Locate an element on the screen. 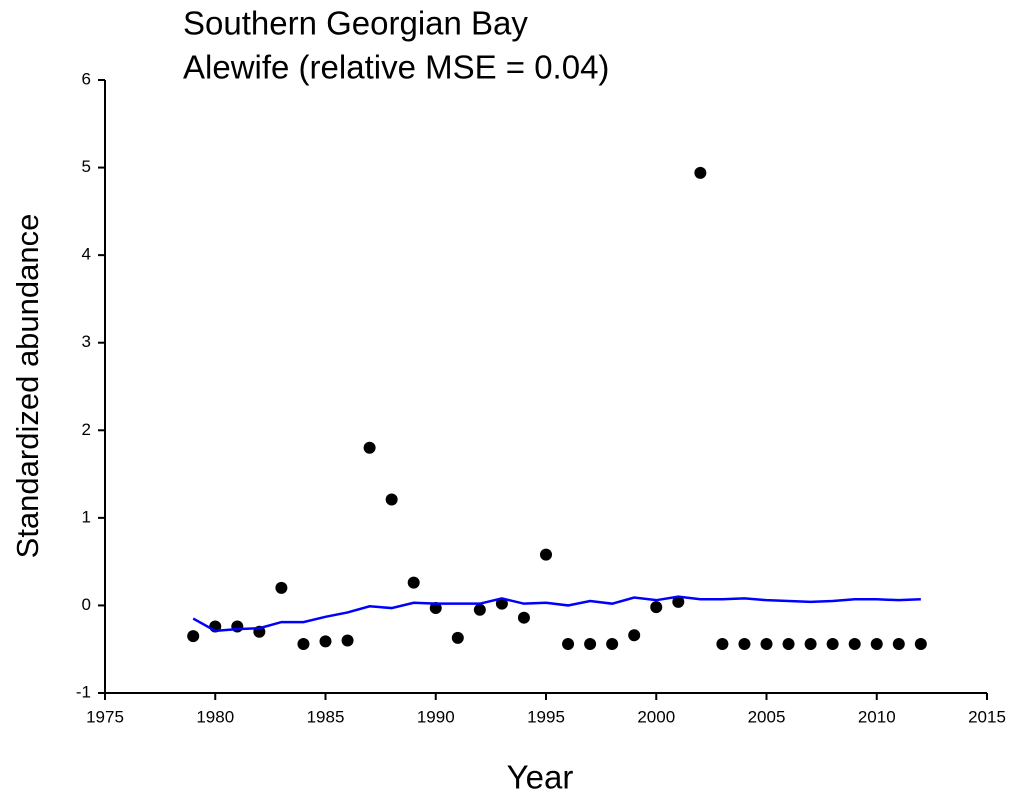  y-tick-label: 0 is located at coordinates (86, 604).